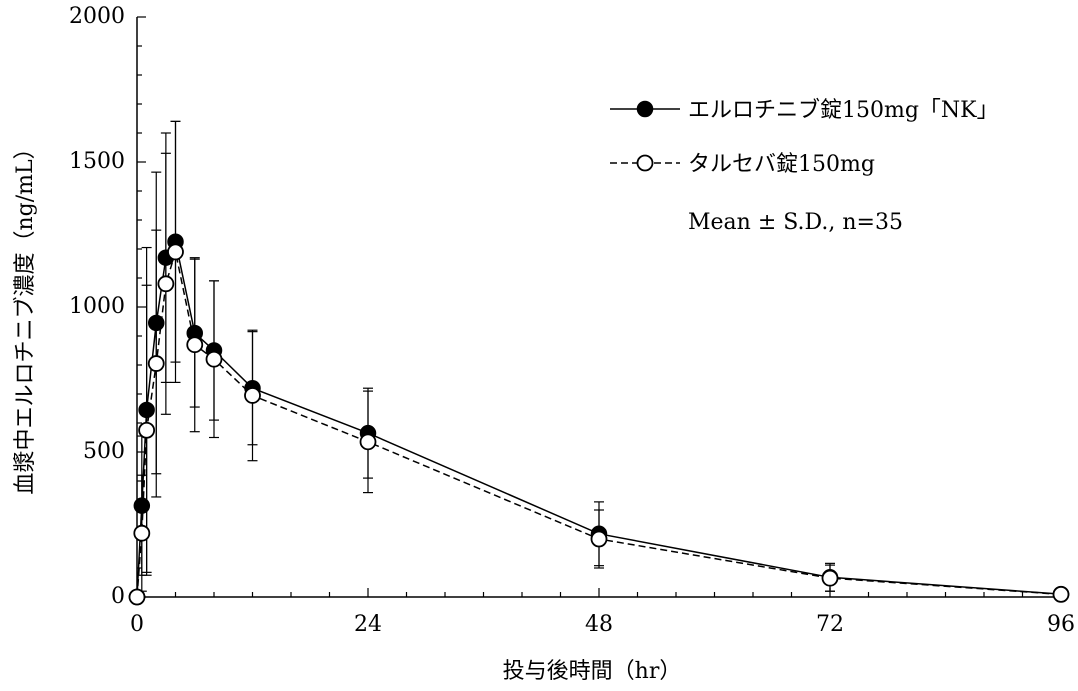 The image size is (1078, 691). What do you see at coordinates (592, 671) in the screenshot?
I see `x-axis-title: 投与後時間（hr）` at bounding box center [592, 671].